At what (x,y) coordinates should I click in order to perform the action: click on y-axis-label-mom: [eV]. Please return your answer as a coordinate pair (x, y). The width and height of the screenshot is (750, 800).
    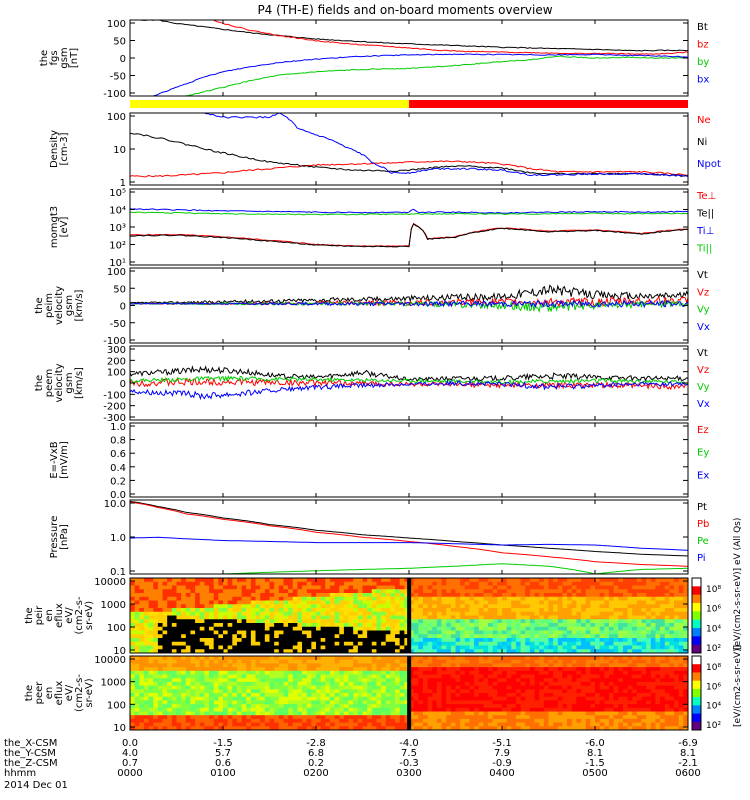
    Looking at the image, I should click on (64, 227).